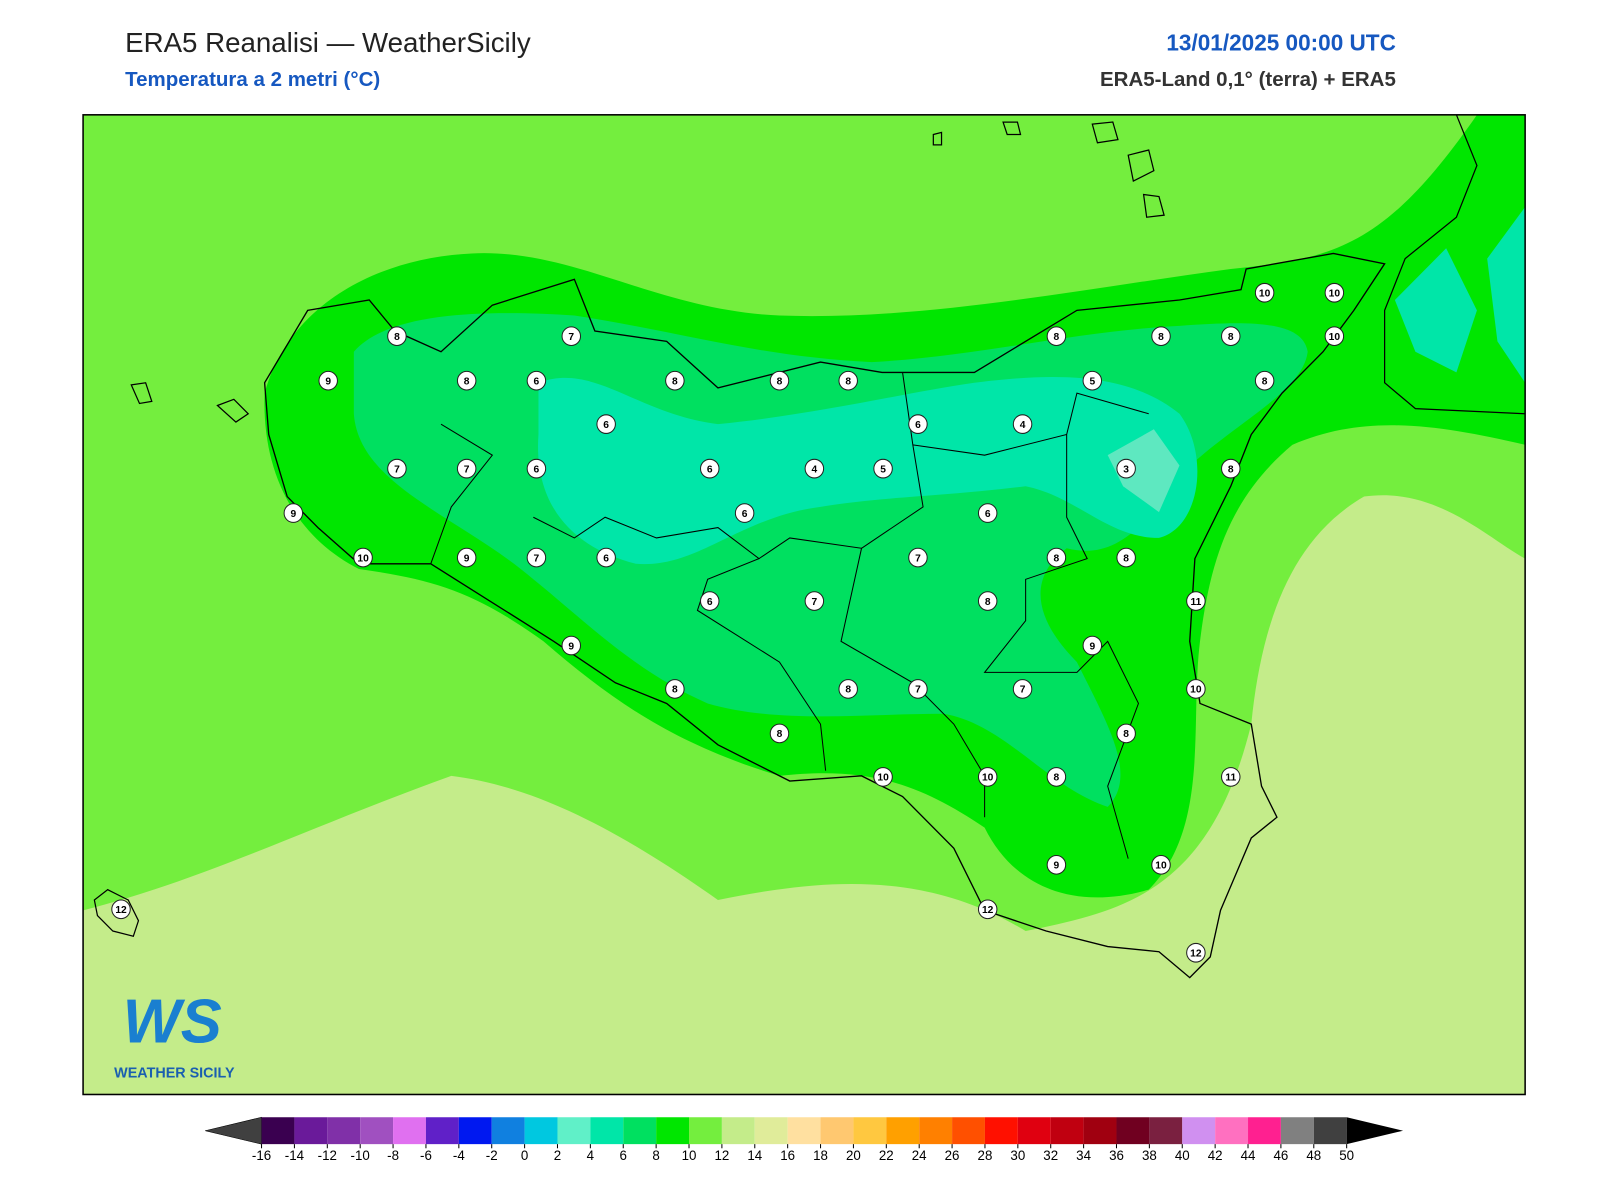 The height and width of the screenshot is (1200, 1600). What do you see at coordinates (591, 1155) in the screenshot?
I see `colorbar-tick-label: 4` at bounding box center [591, 1155].